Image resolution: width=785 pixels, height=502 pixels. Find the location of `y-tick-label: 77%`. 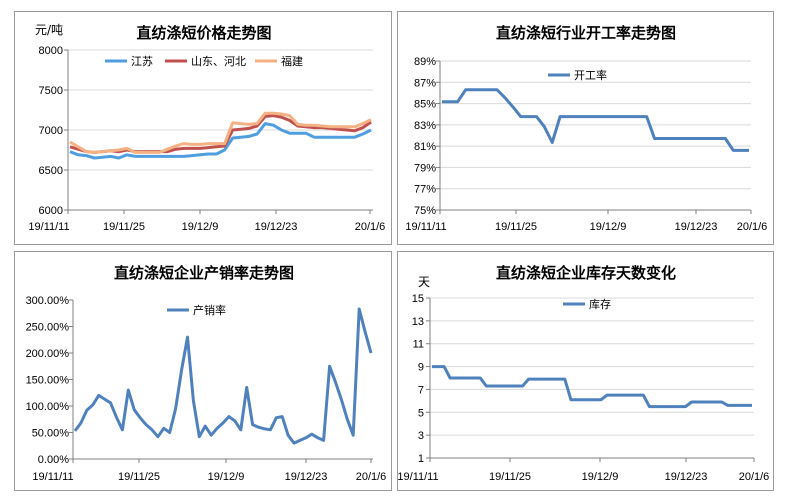

y-tick-label: 77% is located at coordinates (425, 190).